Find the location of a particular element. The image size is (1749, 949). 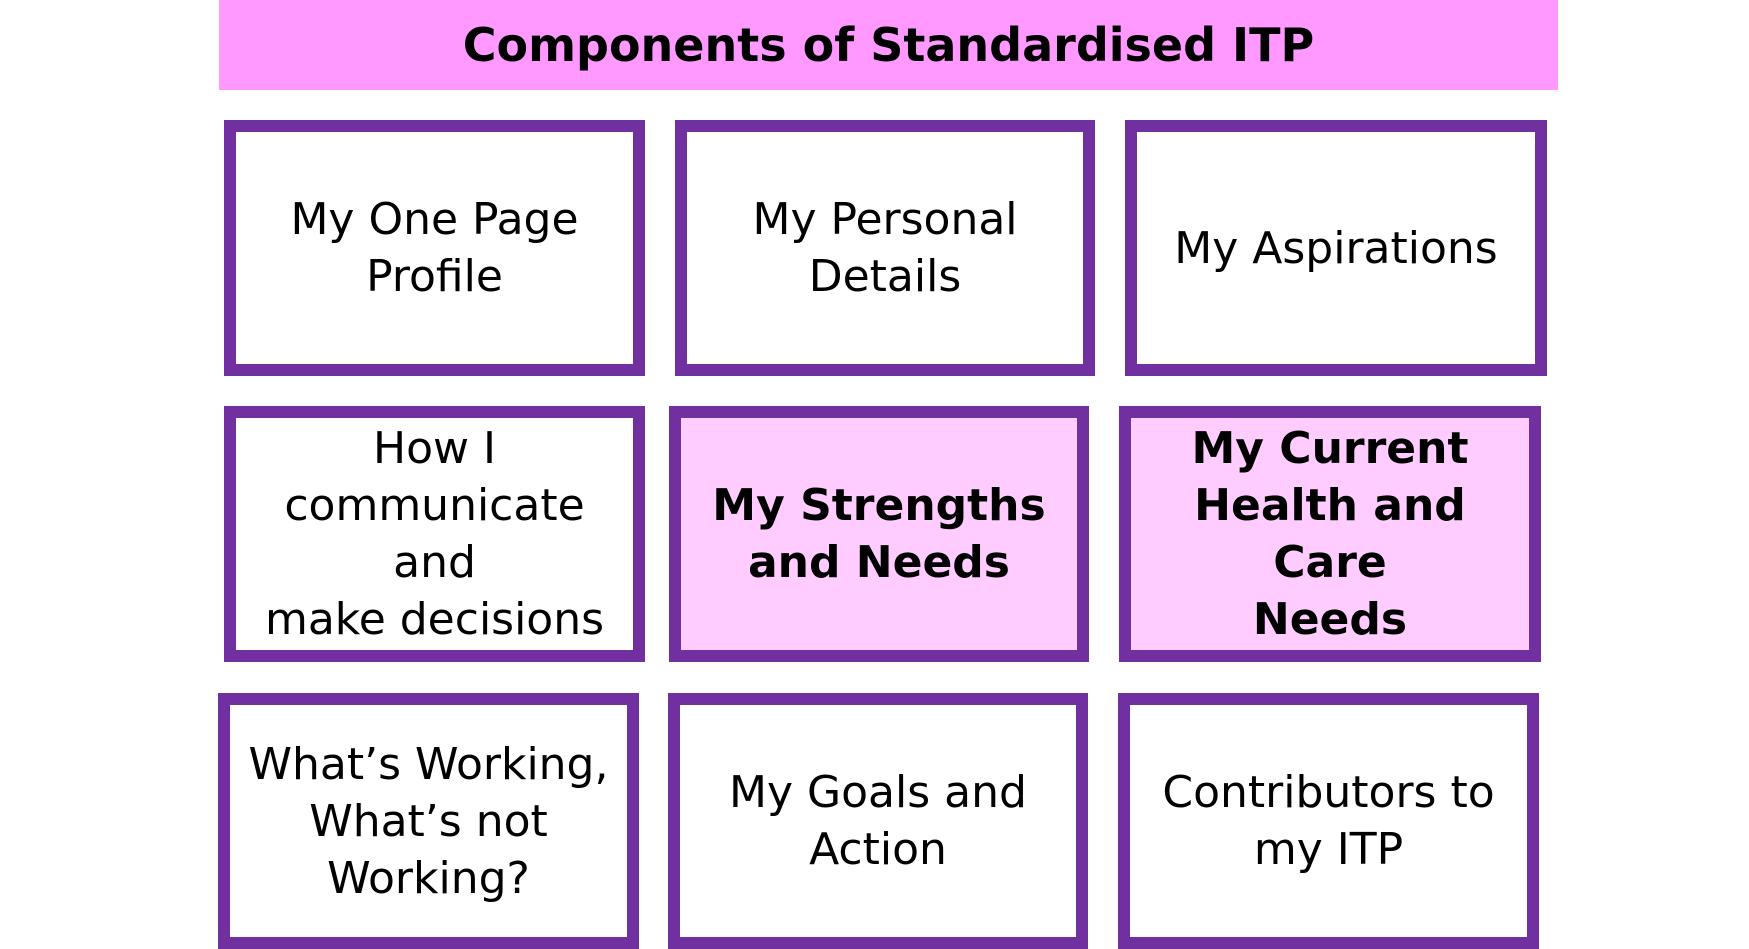

component-box-personal-details: My Personal Details is located at coordinates (885, 248).